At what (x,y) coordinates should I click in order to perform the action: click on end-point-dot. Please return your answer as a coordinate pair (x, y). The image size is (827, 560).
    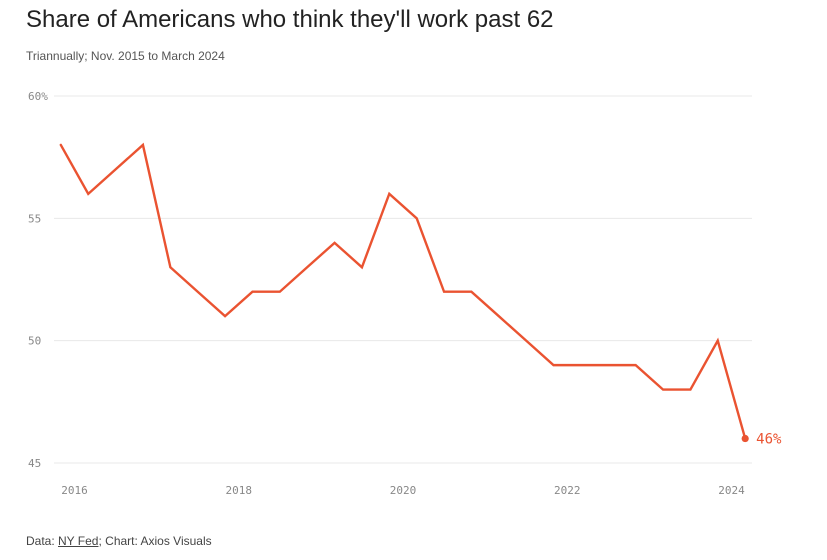
    Looking at the image, I should click on (745, 438).